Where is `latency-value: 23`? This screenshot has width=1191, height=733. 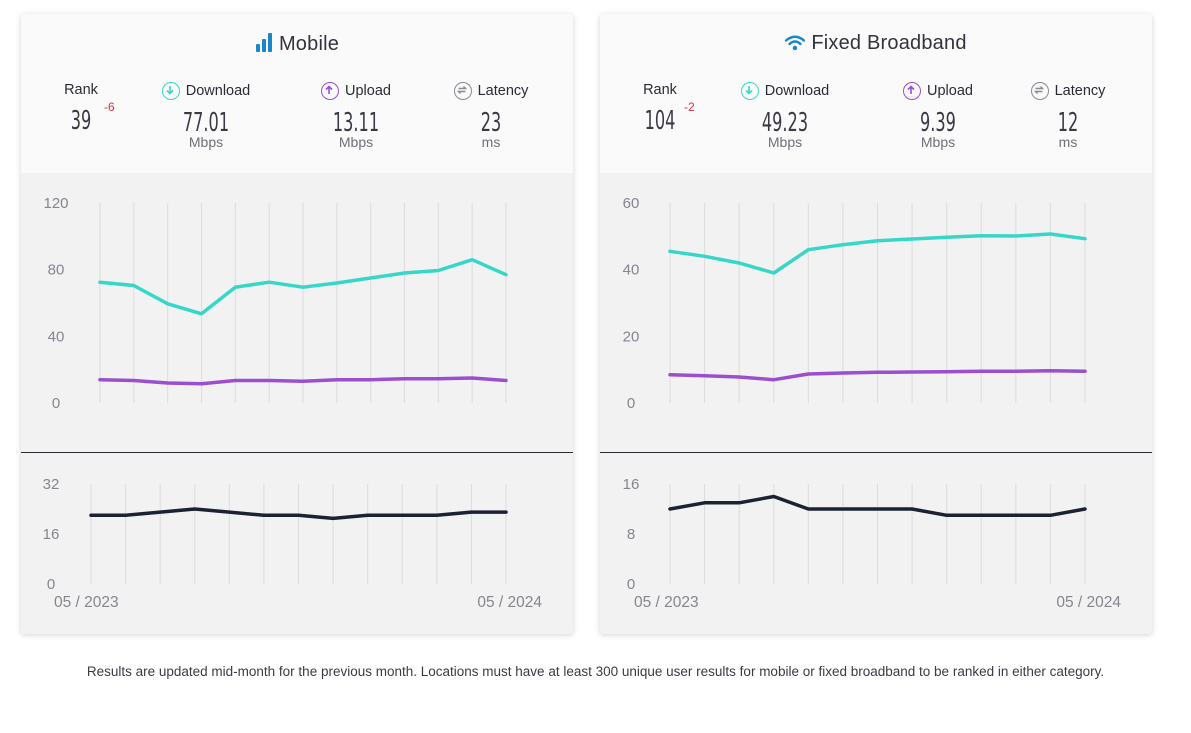 latency-value: 23 is located at coordinates (491, 123).